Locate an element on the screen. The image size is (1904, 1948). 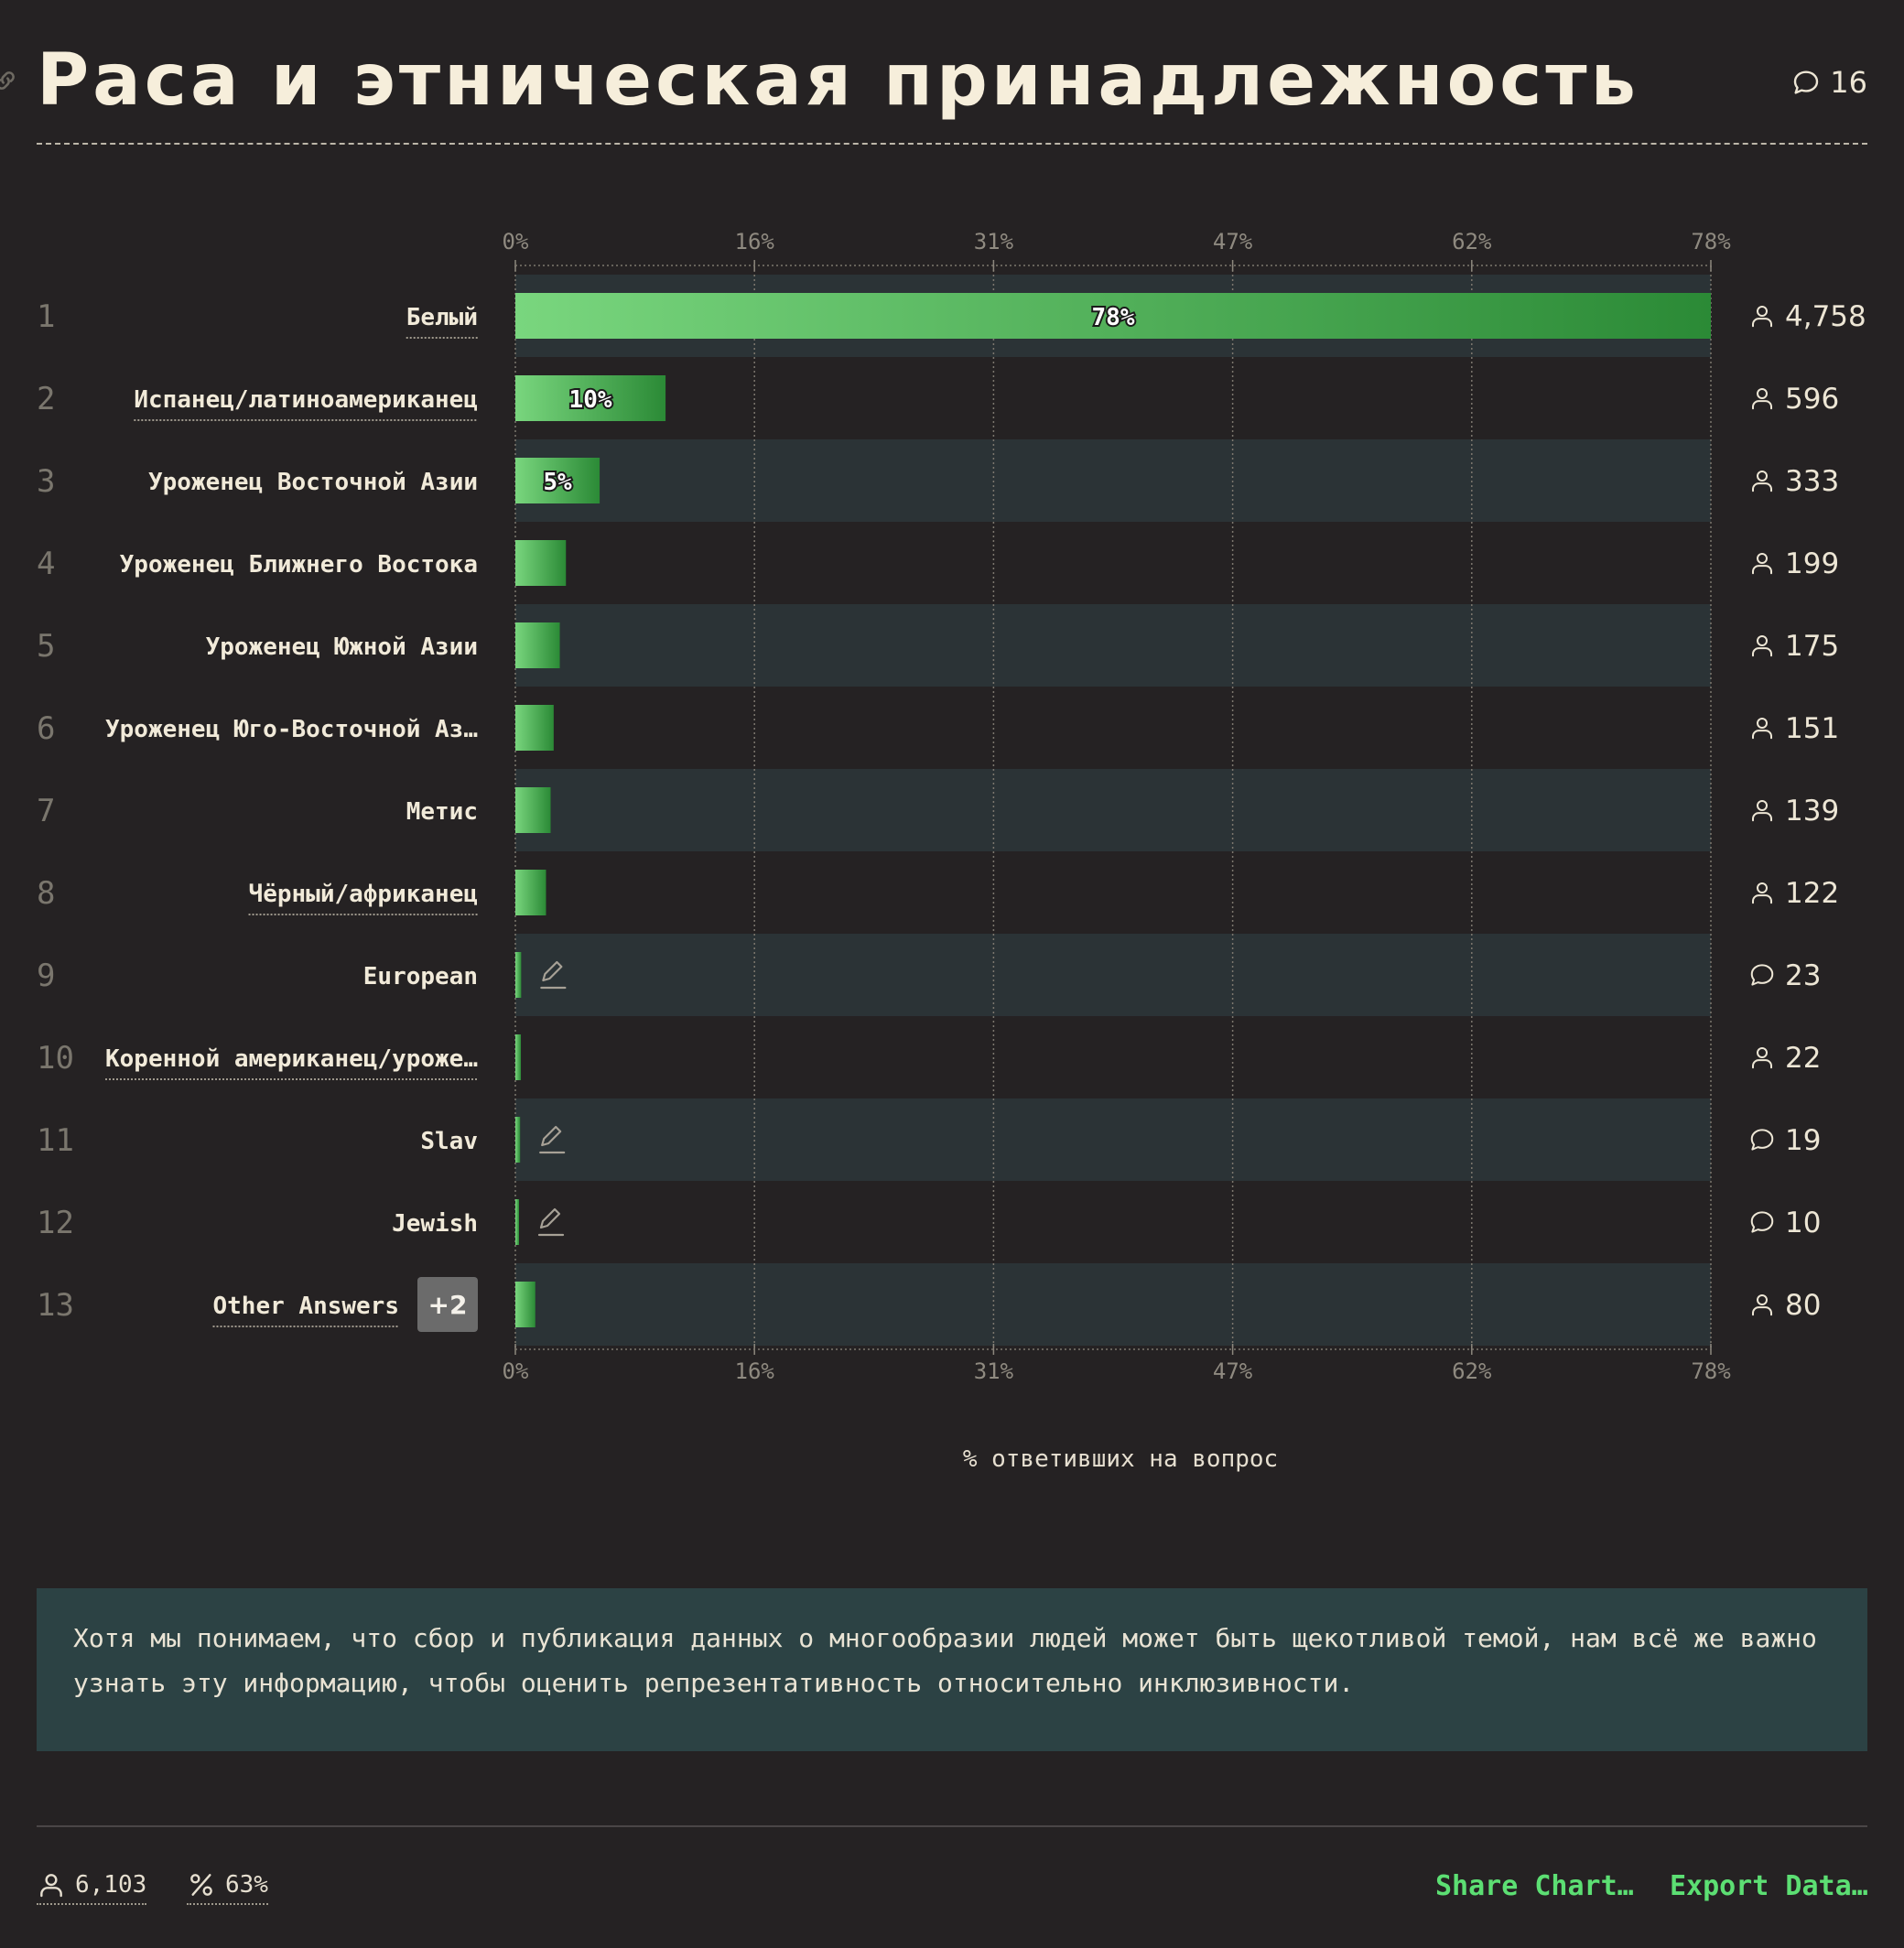
category-label: Уроженец Восточной Азии is located at coordinates (313, 483).